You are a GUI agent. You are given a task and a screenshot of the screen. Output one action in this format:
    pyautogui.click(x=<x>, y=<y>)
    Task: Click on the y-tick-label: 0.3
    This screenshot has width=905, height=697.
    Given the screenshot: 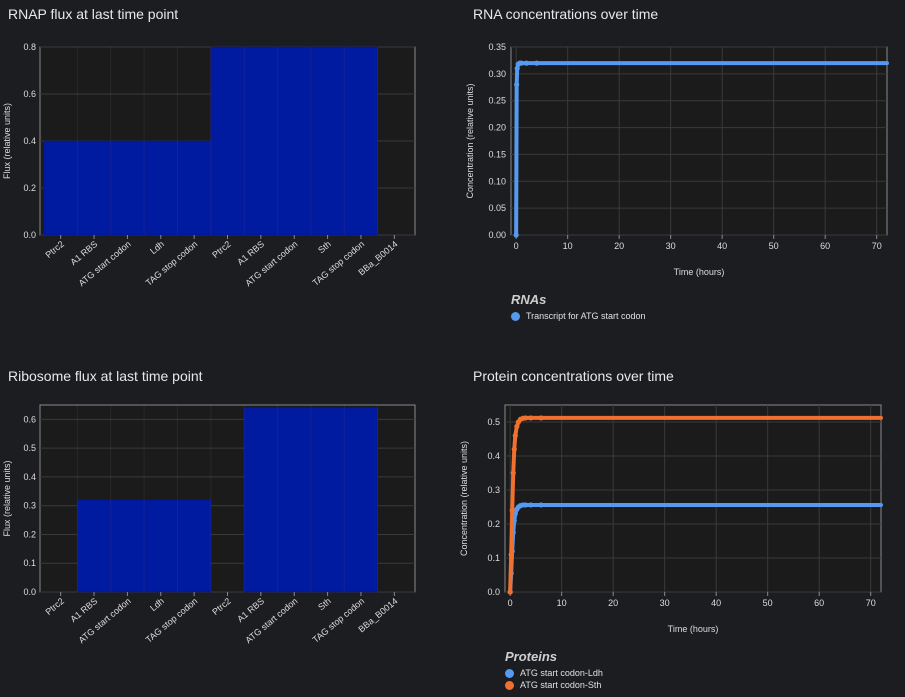 What is the action you would take?
    pyautogui.click(x=493, y=490)
    